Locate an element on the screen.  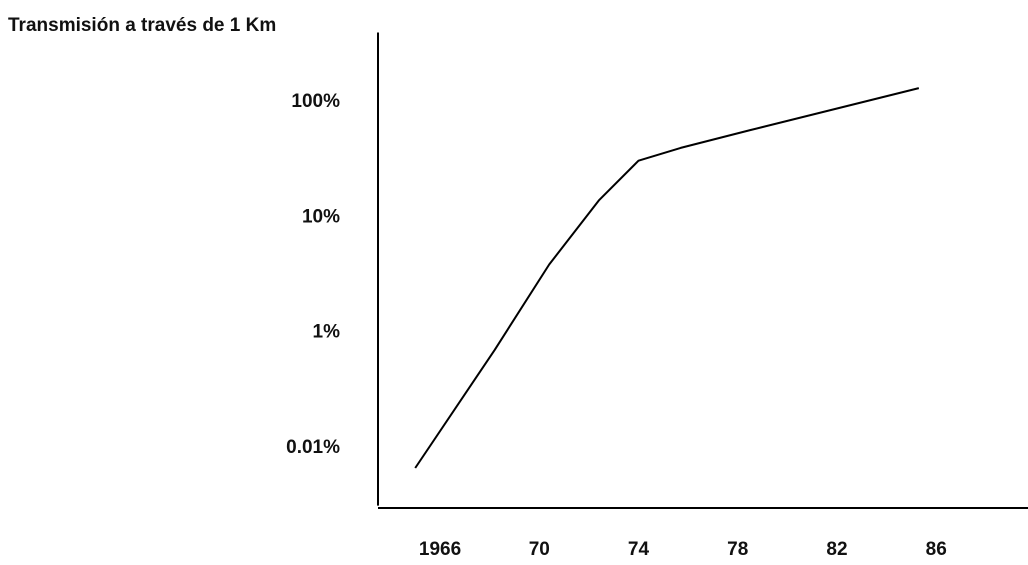
x-tick-label: 78 is located at coordinates (737, 549).